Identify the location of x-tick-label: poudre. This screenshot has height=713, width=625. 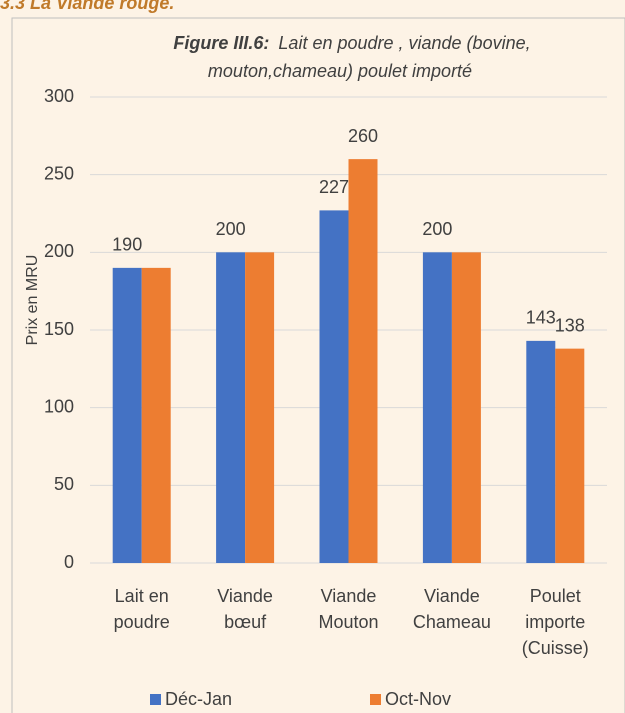
(142, 622).